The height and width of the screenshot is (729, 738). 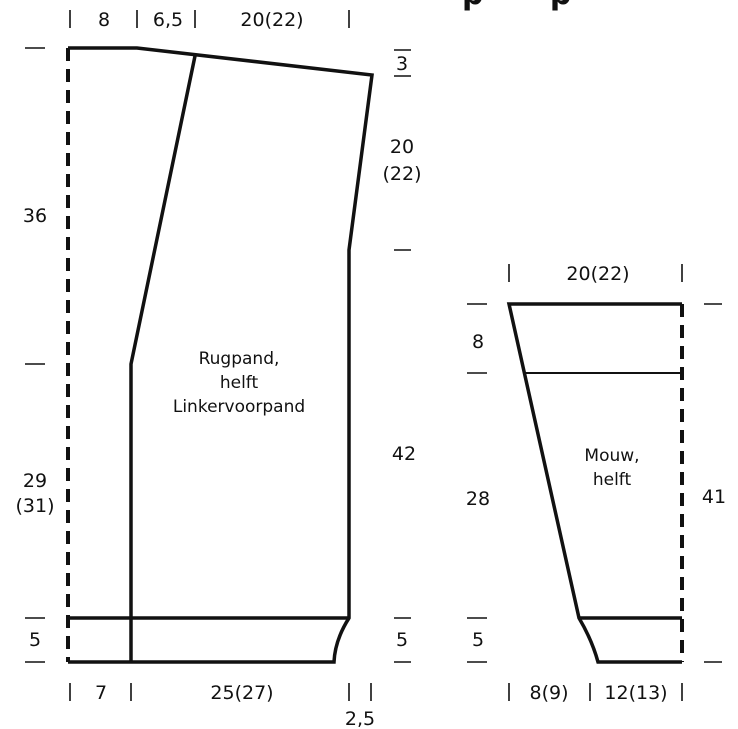 I want to click on sleeve-label-line1: Mouw,, so click(x=611, y=456).